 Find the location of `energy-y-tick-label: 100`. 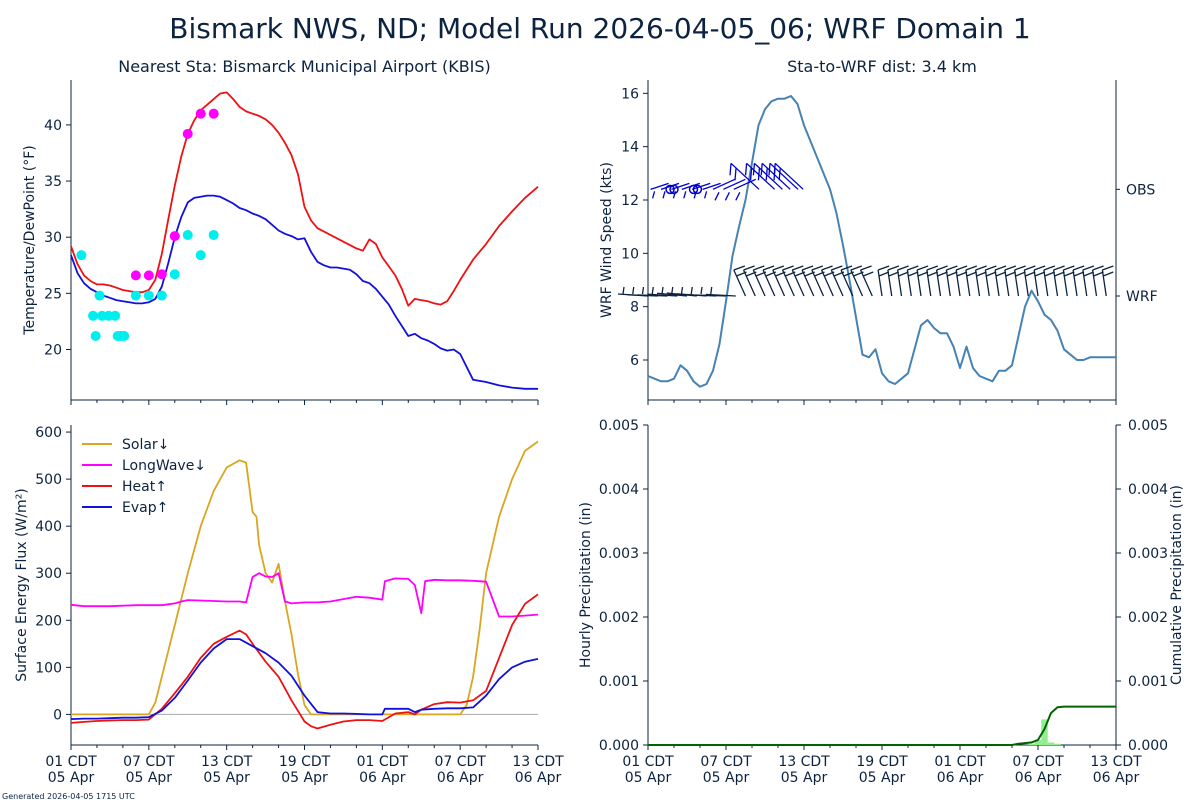

energy-y-tick-label: 100 is located at coordinates (48, 668).